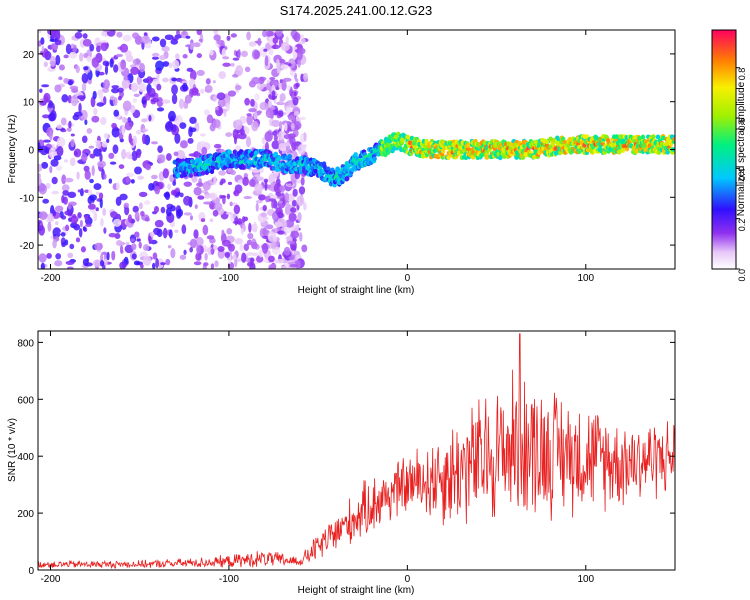 The height and width of the screenshot is (600, 750). I want to click on snr-y-axis-label: SNR (10 * v/v), so click(12, 450).